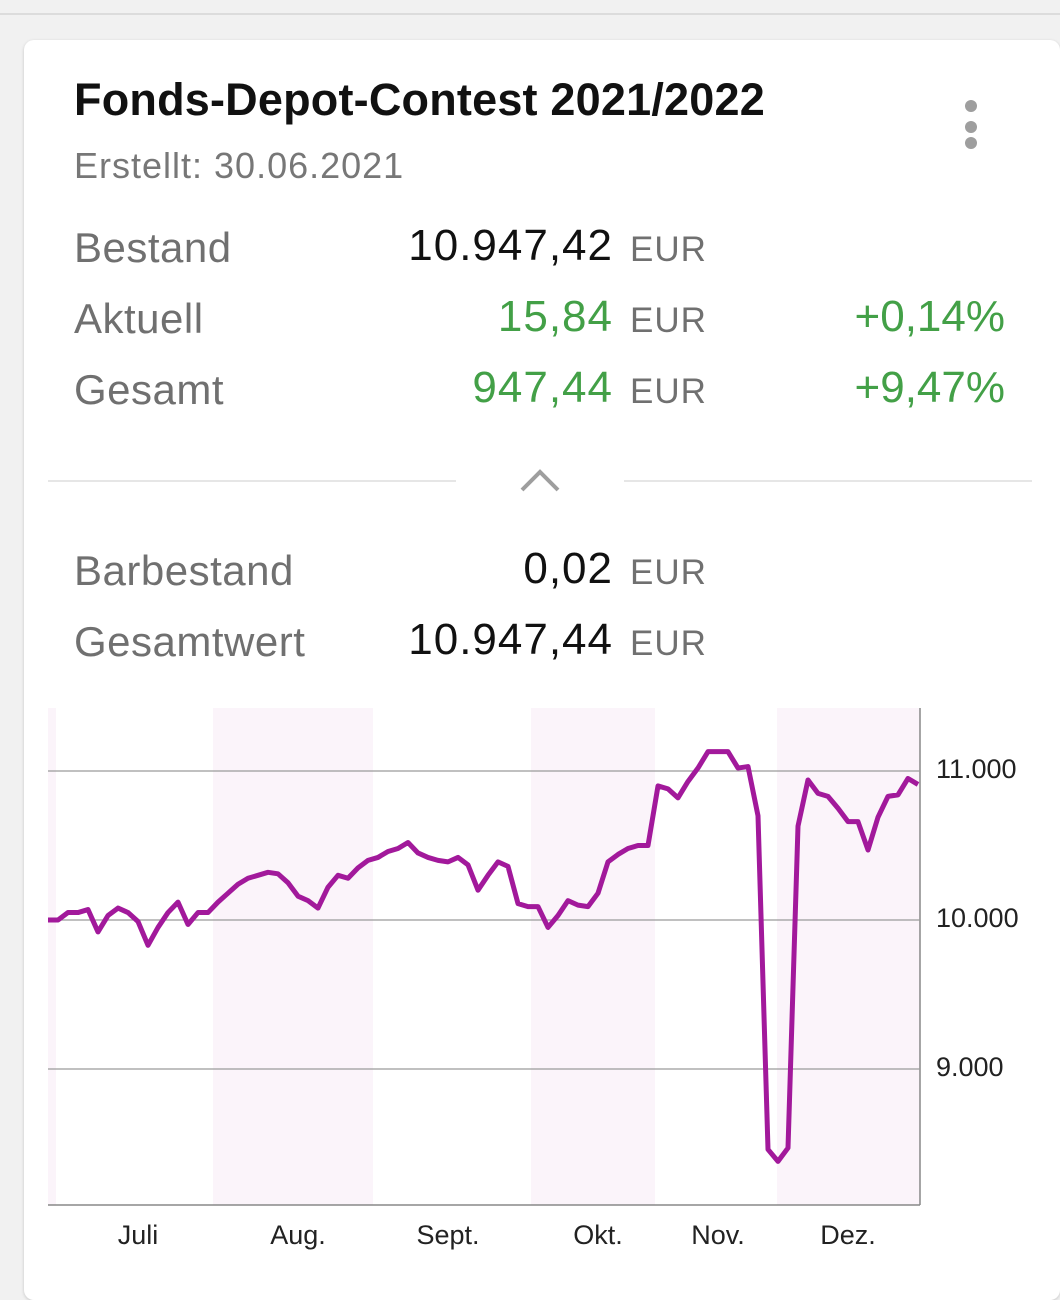 Image resolution: width=1060 pixels, height=1300 pixels. Describe the element at coordinates (530, 14) in the screenshot. I see `top-divider` at that location.